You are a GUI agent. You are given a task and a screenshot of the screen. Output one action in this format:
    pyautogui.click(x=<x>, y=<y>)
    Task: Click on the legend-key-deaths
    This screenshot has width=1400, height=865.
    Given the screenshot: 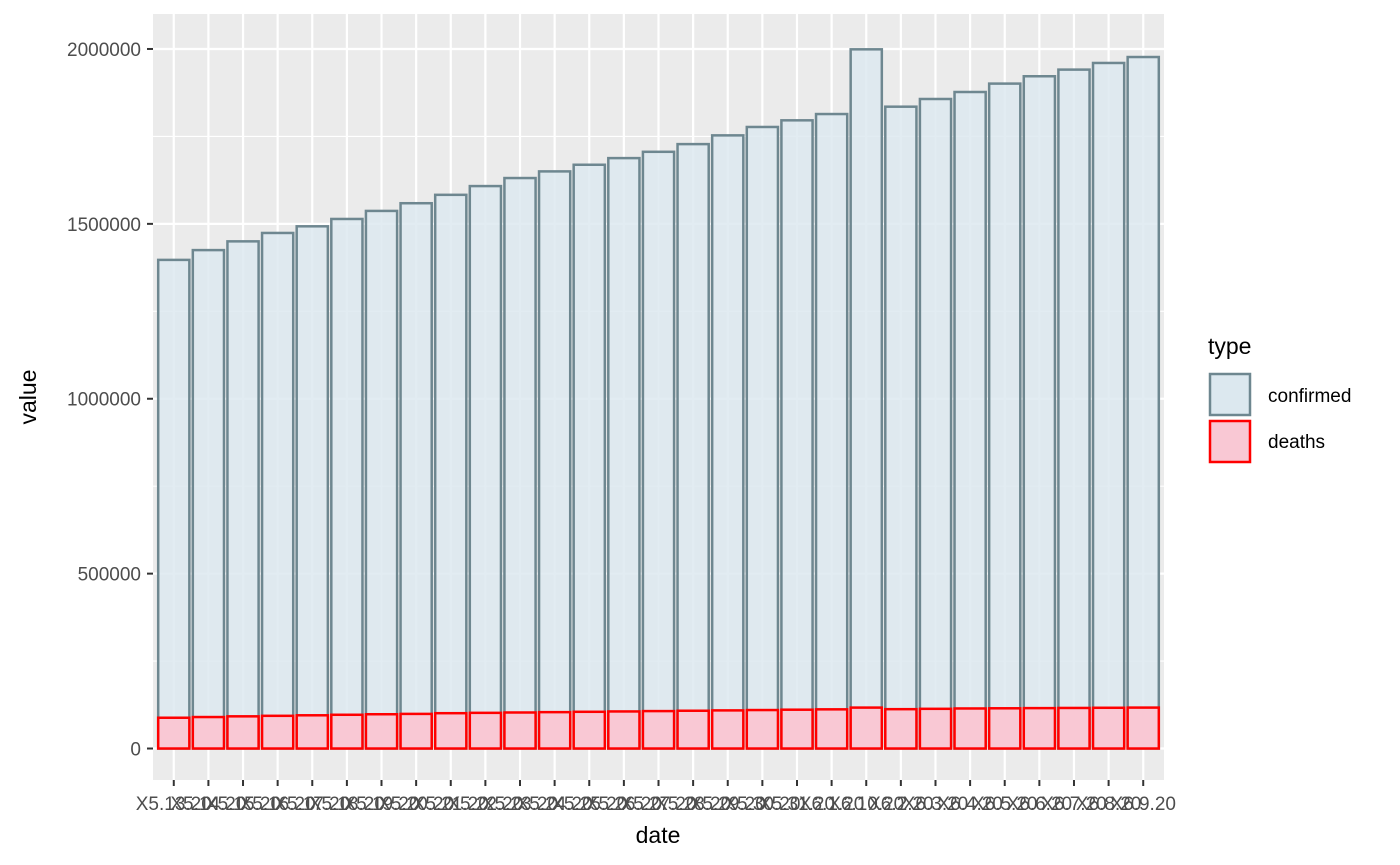 What is the action you would take?
    pyautogui.click(x=1230, y=441)
    